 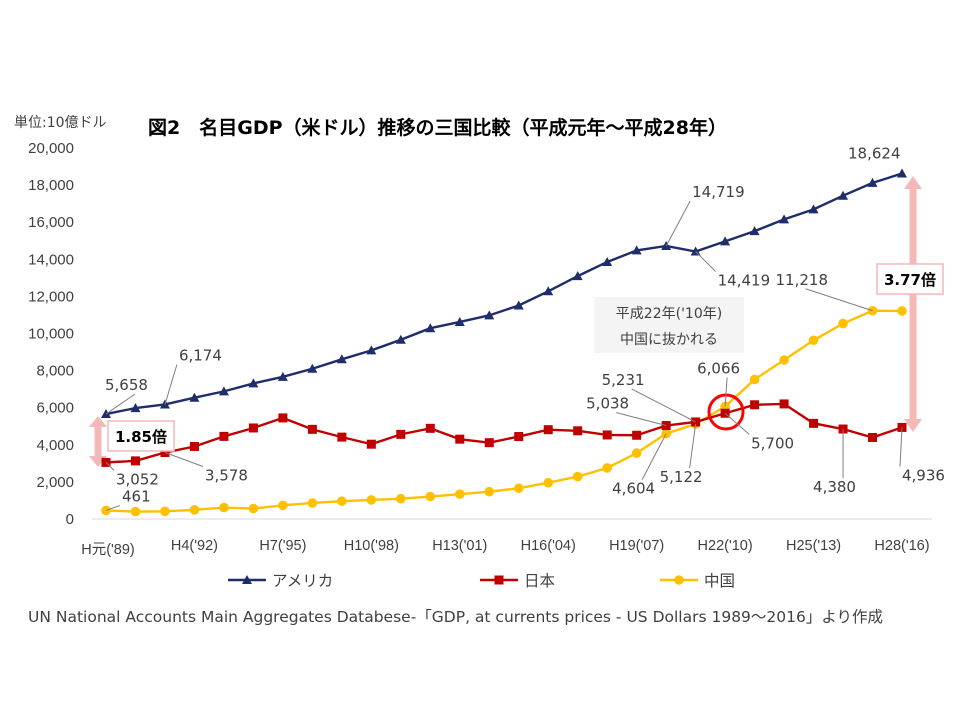 What do you see at coordinates (51, 148) in the screenshot?
I see `y-tick-label: 20,000` at bounding box center [51, 148].